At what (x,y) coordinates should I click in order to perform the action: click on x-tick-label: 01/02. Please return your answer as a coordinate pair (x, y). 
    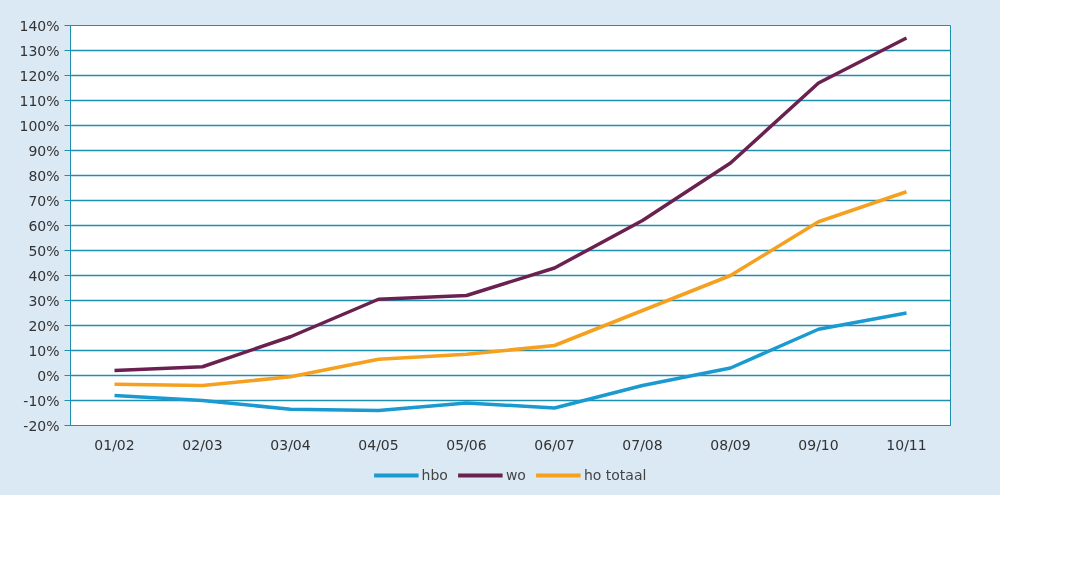
    Looking at the image, I should click on (114, 444).